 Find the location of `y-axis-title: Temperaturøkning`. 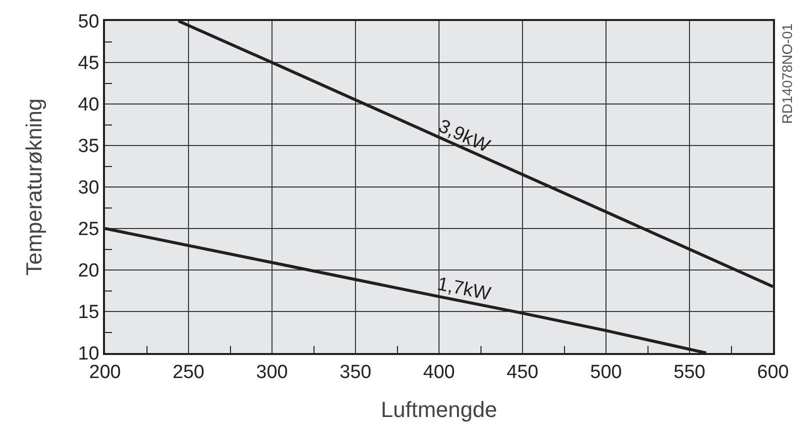

y-axis-title: Temperaturøkning is located at coordinates (33, 187).